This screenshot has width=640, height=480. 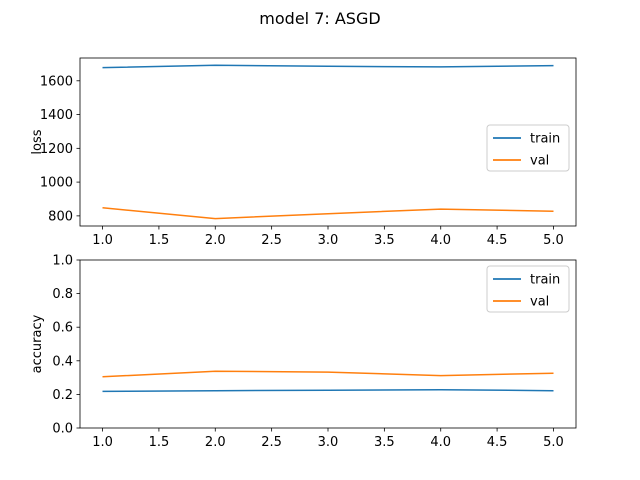 What do you see at coordinates (545, 139) in the screenshot?
I see `chart-loss-legend-label-train: train` at bounding box center [545, 139].